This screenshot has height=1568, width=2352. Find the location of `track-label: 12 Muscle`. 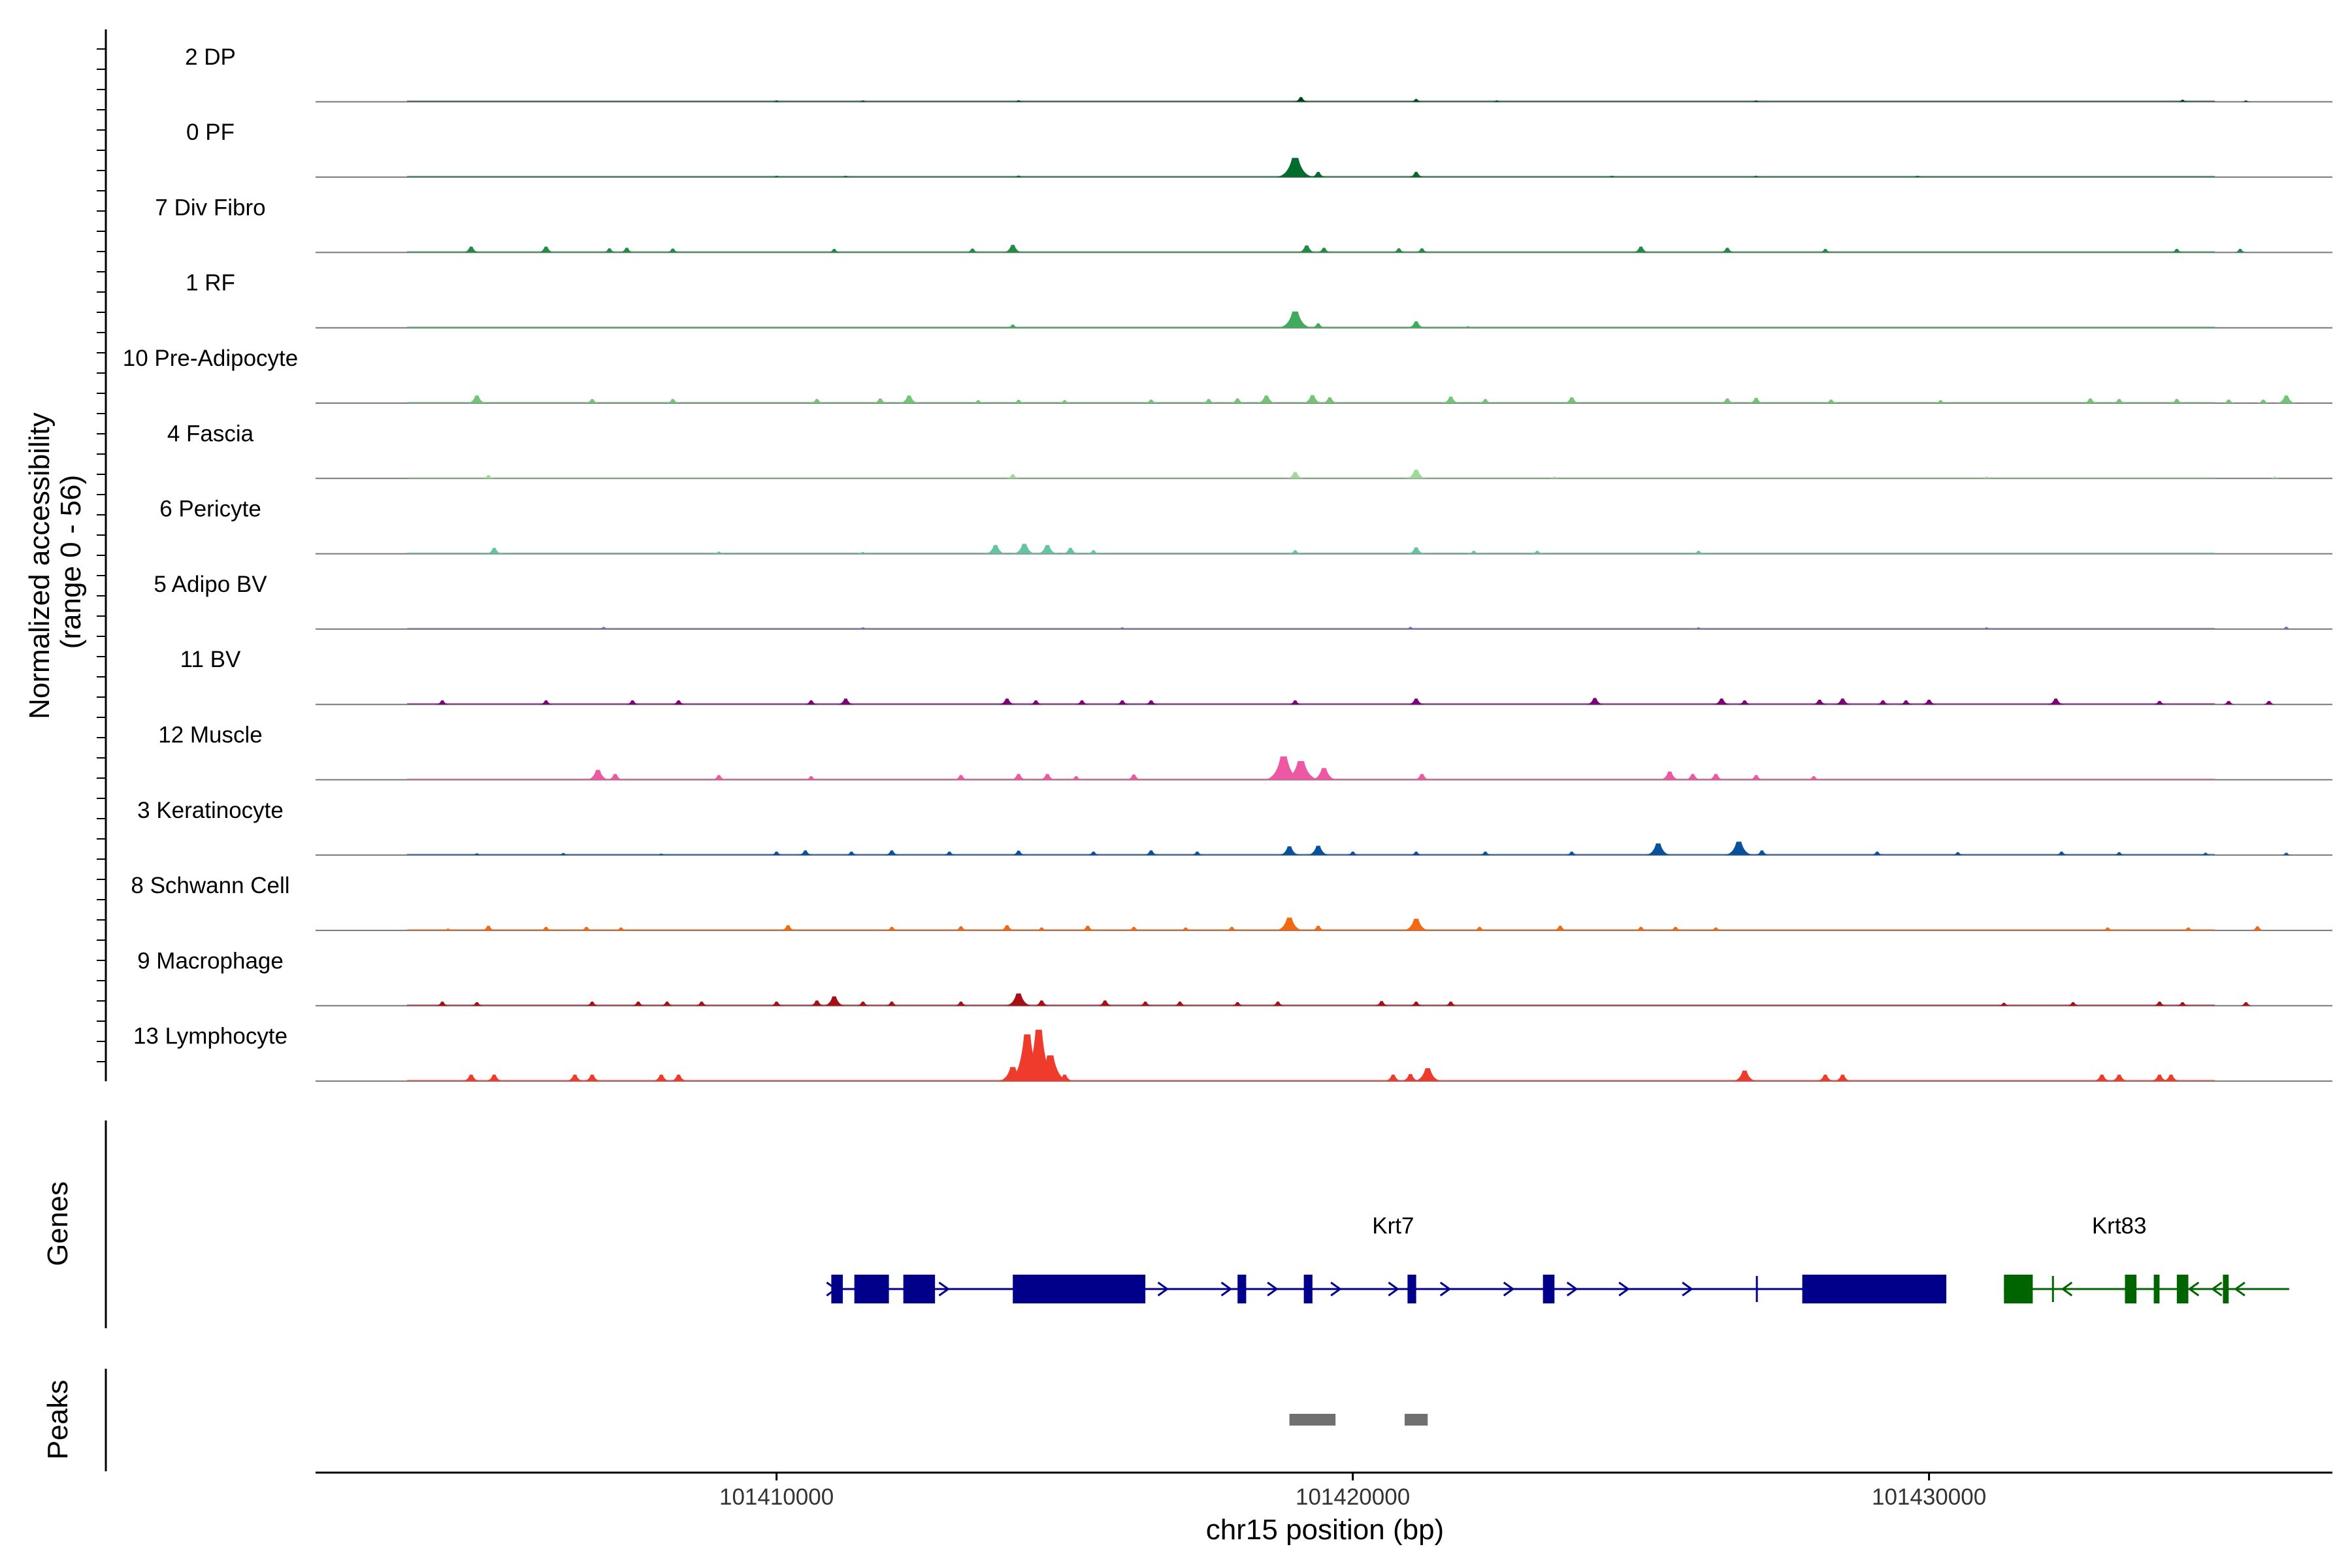

track-label: 12 Muscle is located at coordinates (210, 735).